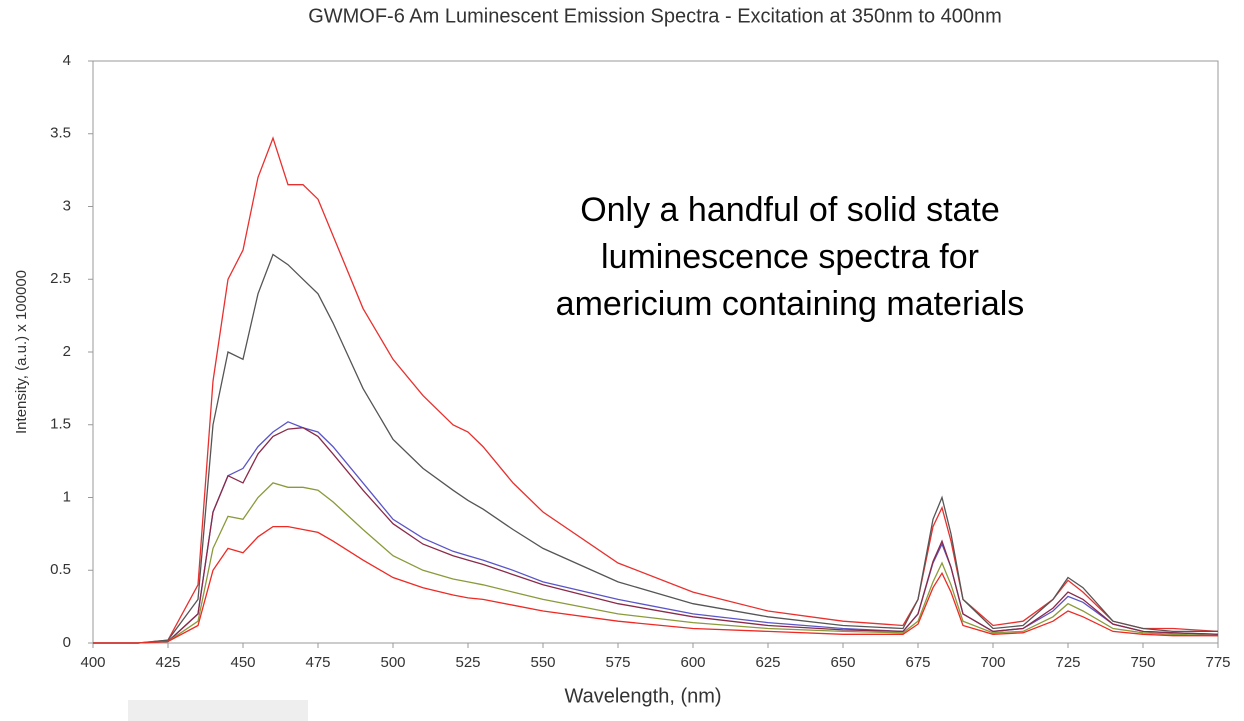 Image resolution: width=1244 pixels, height=721 pixels. What do you see at coordinates (92, 662) in the screenshot?
I see `x-tick-label: 400` at bounding box center [92, 662].